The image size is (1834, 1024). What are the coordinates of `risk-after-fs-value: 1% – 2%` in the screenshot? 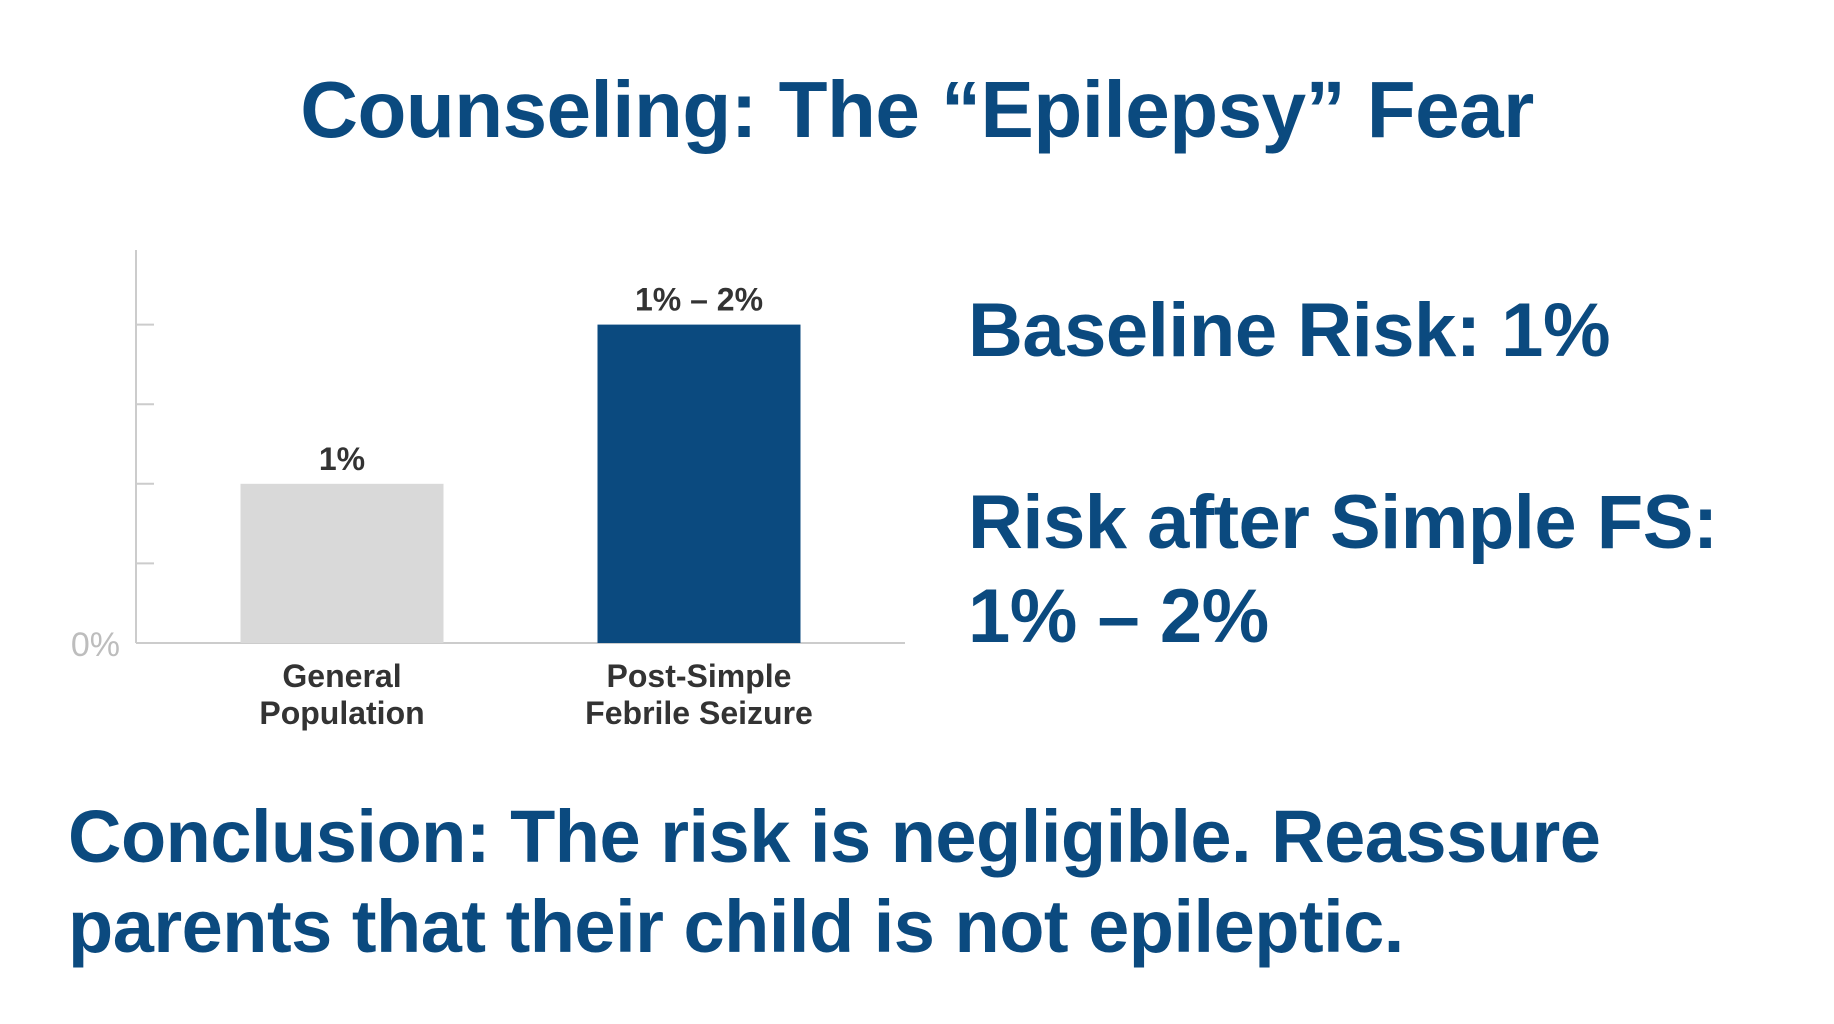 It's located at (1118, 616).